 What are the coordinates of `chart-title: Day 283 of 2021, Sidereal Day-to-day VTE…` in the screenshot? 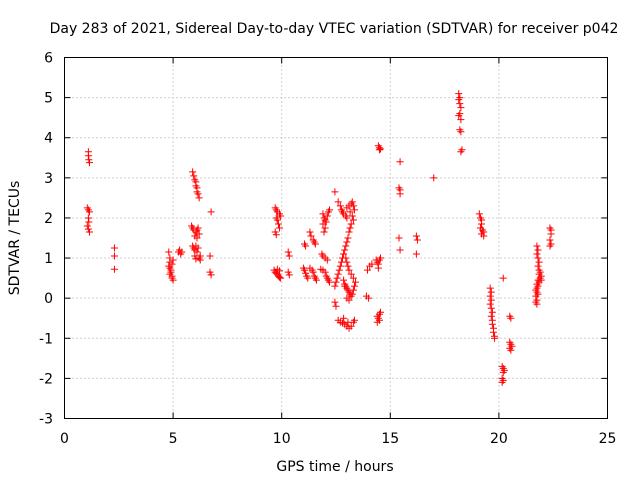 It's located at (334, 29).